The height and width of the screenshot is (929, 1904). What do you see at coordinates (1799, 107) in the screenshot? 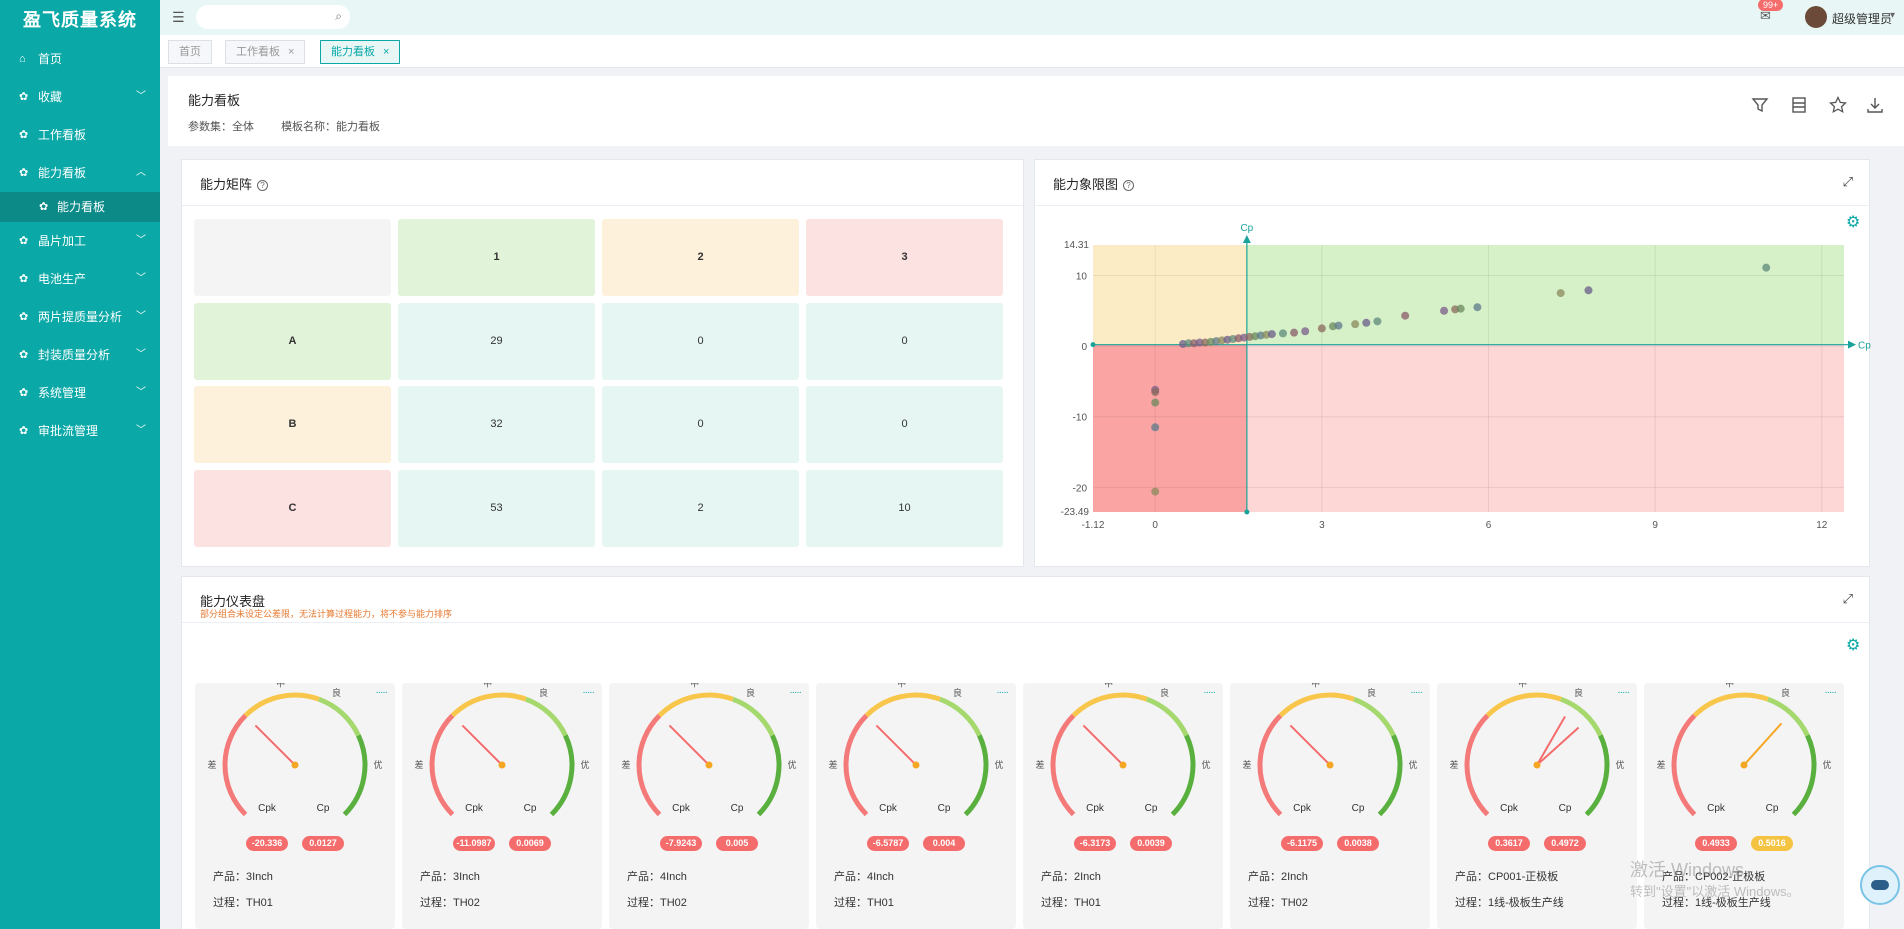
I see `list-icon` at bounding box center [1799, 107].